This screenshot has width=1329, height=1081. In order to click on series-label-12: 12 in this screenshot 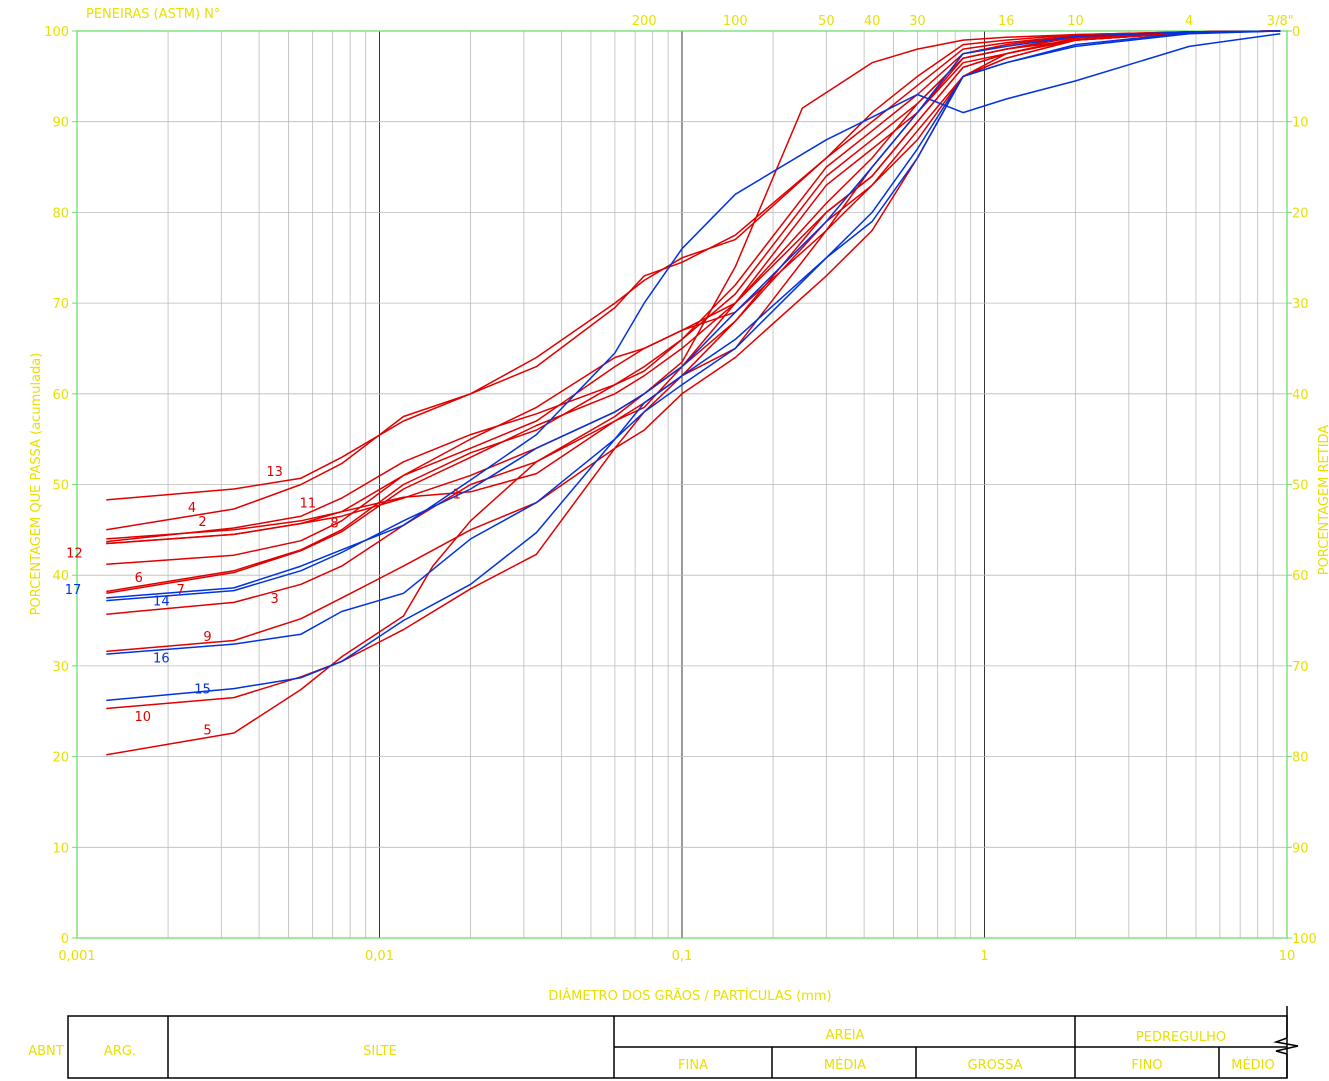, I will do `click(74, 554)`.